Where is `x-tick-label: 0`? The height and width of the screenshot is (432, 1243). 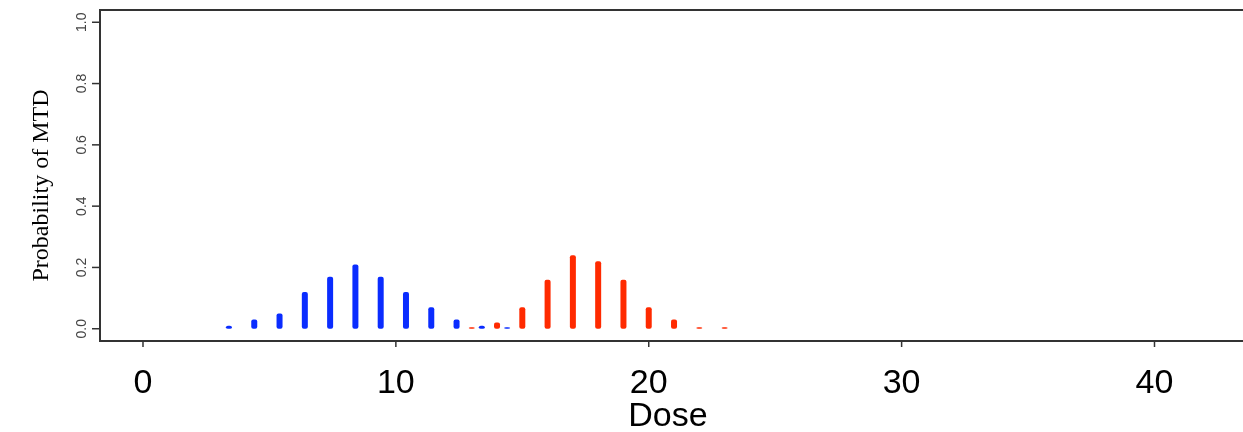 x-tick-label: 0 is located at coordinates (143, 381).